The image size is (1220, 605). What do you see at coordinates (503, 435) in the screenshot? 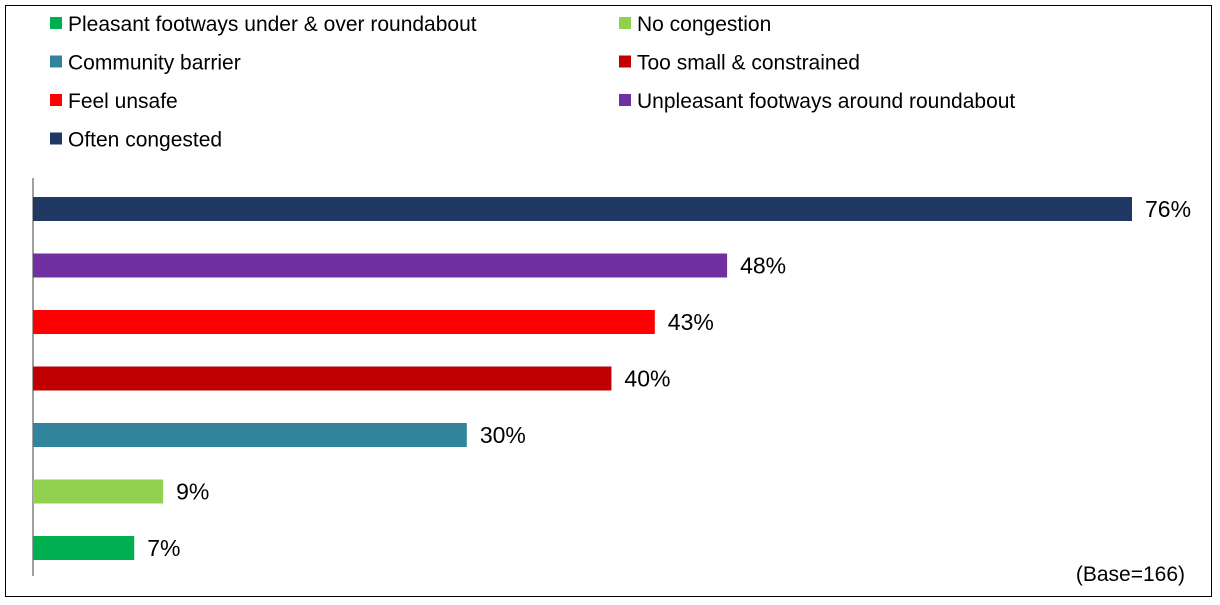
I see `data-label: 30%` at bounding box center [503, 435].